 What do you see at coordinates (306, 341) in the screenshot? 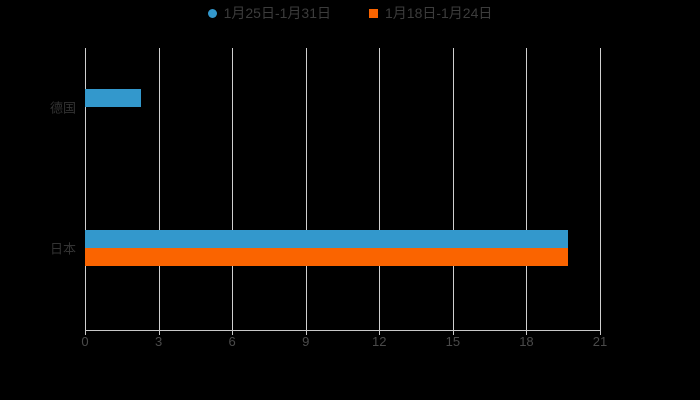
I see `x-tick-label-9: 9` at bounding box center [306, 341].